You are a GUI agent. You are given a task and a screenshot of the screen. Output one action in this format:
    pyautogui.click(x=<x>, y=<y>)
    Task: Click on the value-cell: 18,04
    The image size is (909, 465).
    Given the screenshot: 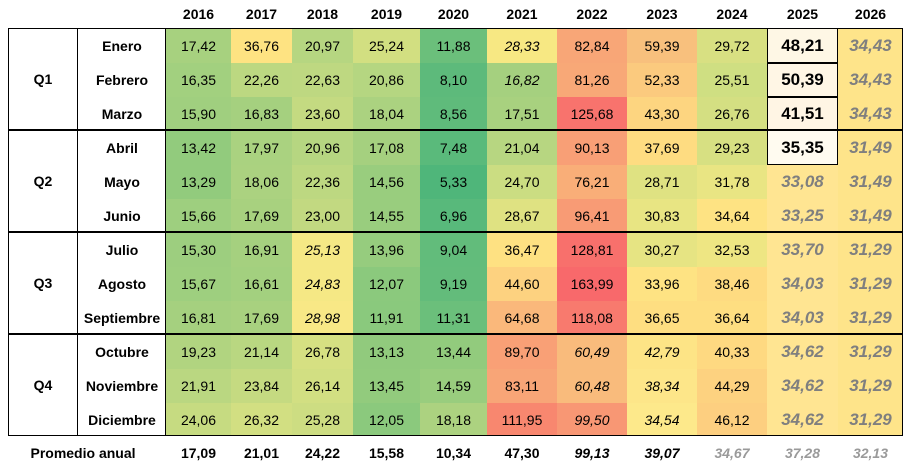 What is the action you would take?
    pyautogui.click(x=386, y=113)
    